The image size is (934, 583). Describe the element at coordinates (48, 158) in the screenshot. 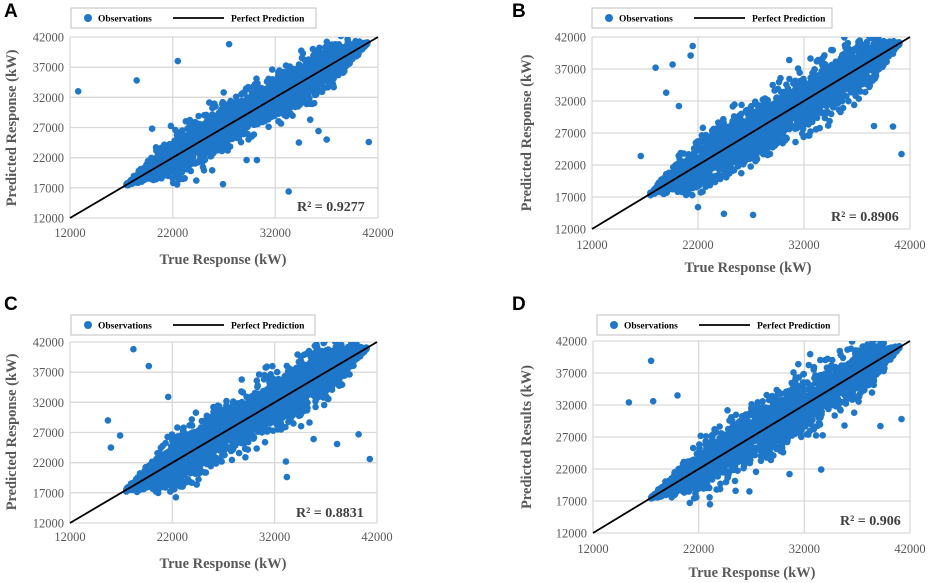

I see `y-tick-label: 22000` at that location.